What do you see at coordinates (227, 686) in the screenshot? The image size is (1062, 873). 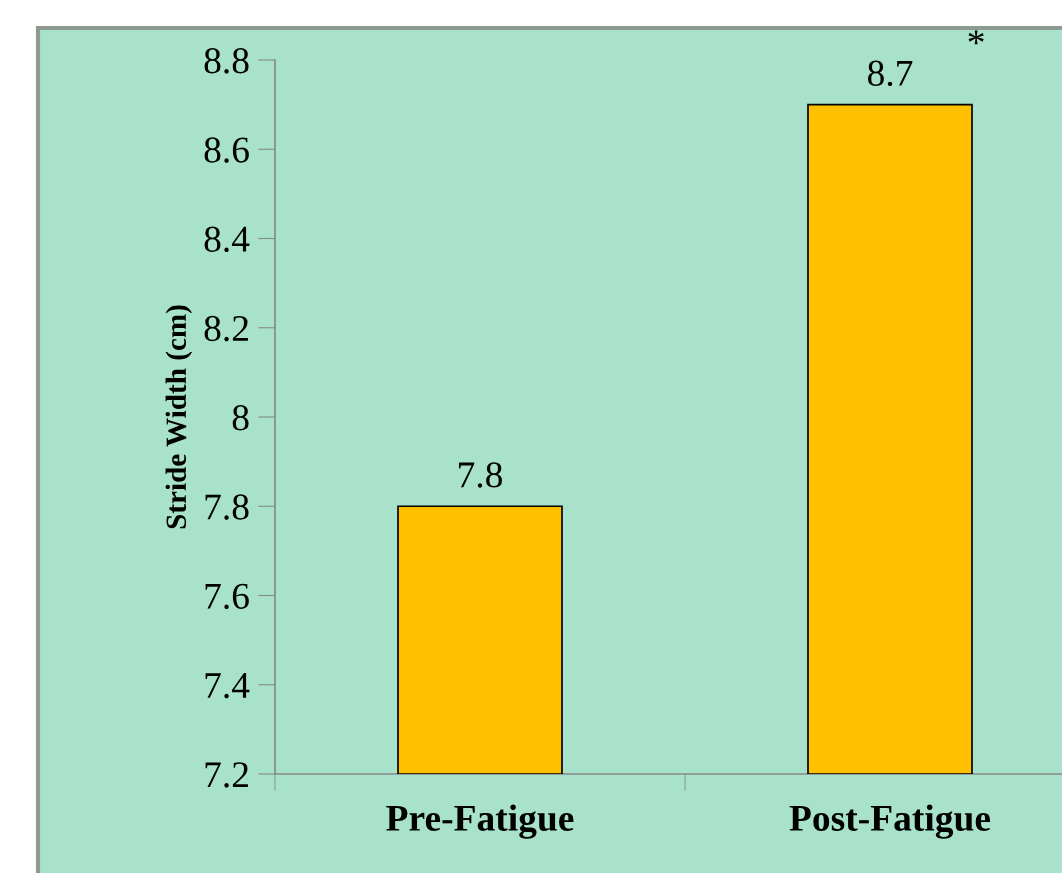 I see `y-tick-label: 7.4` at bounding box center [227, 686].